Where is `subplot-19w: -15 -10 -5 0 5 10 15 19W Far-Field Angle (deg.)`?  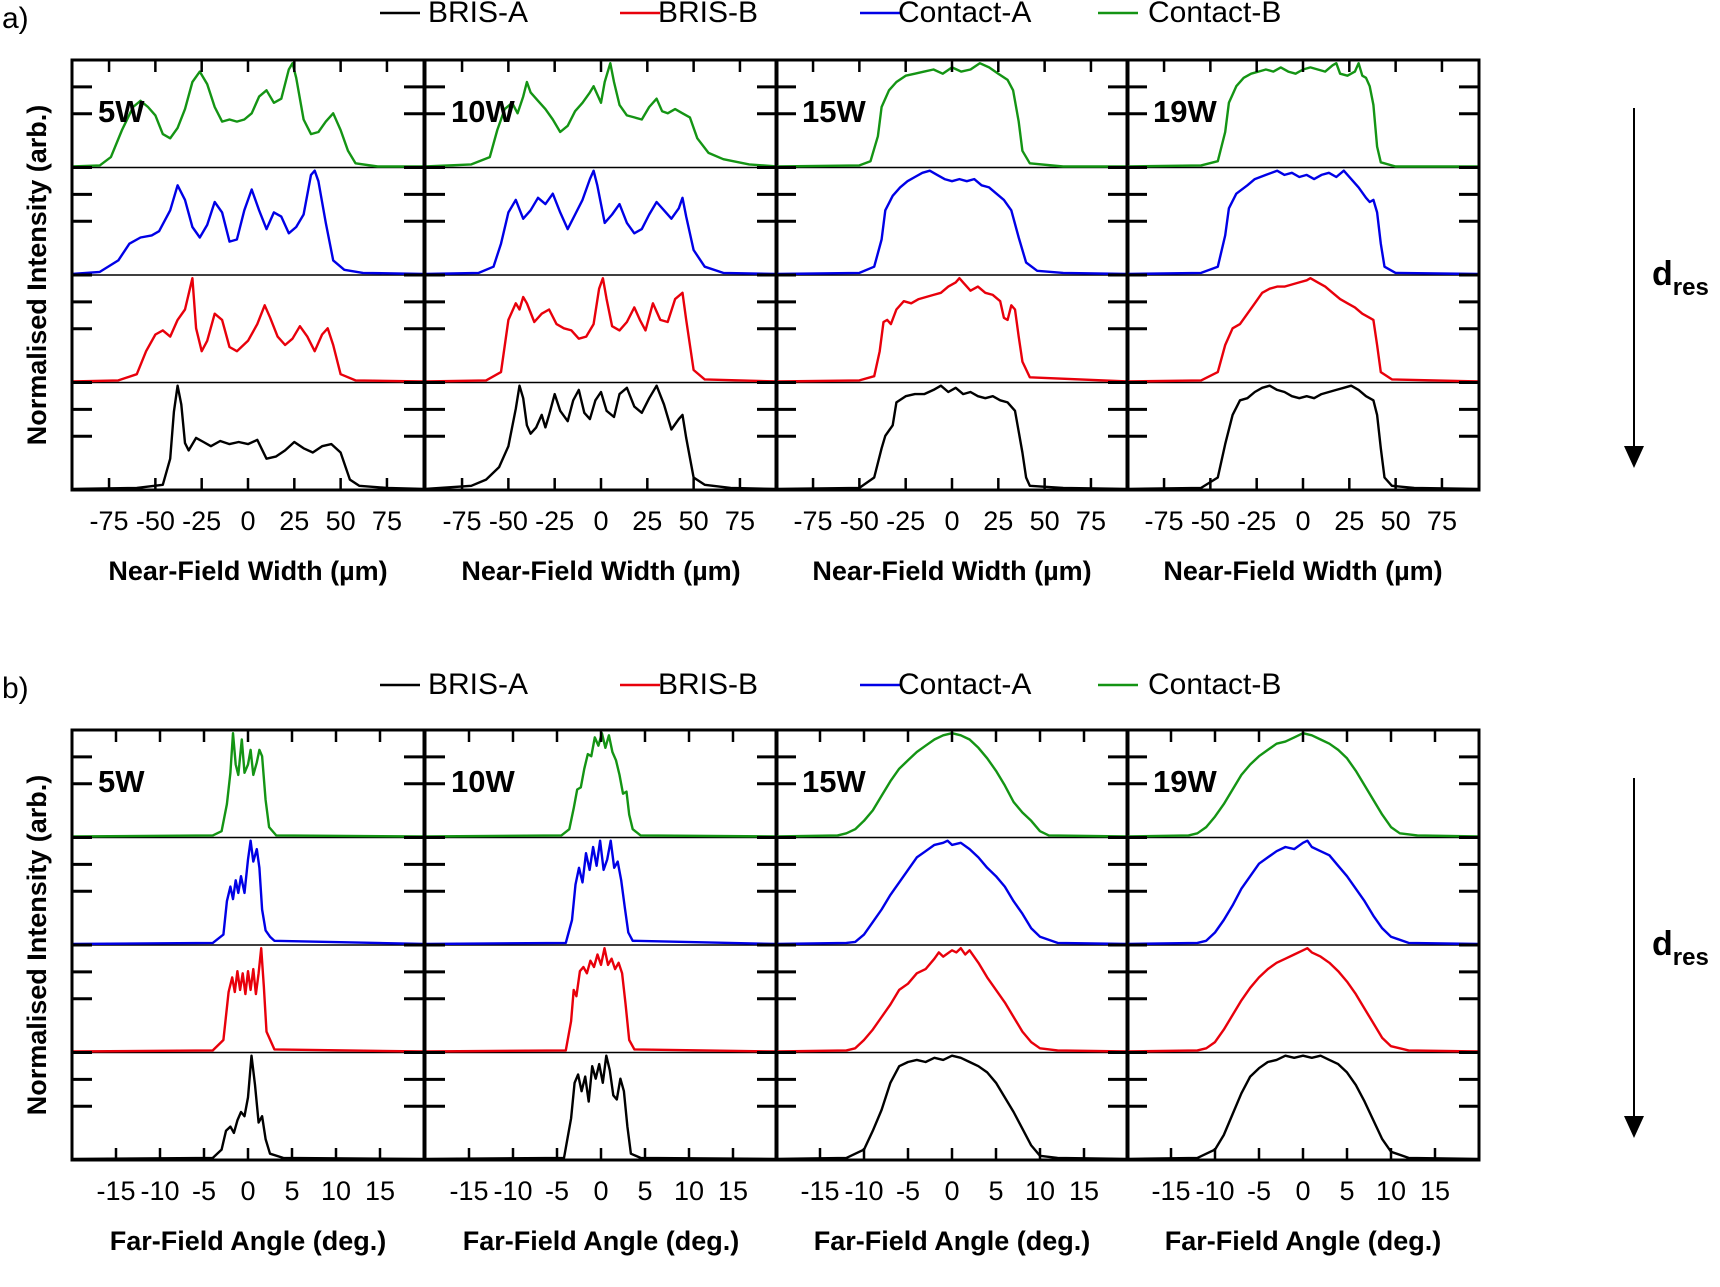
subplot-19w: -15 -10 -5 0 5 10 15 19W Far-Field Angle (deg.) is located at coordinates (1303, 992).